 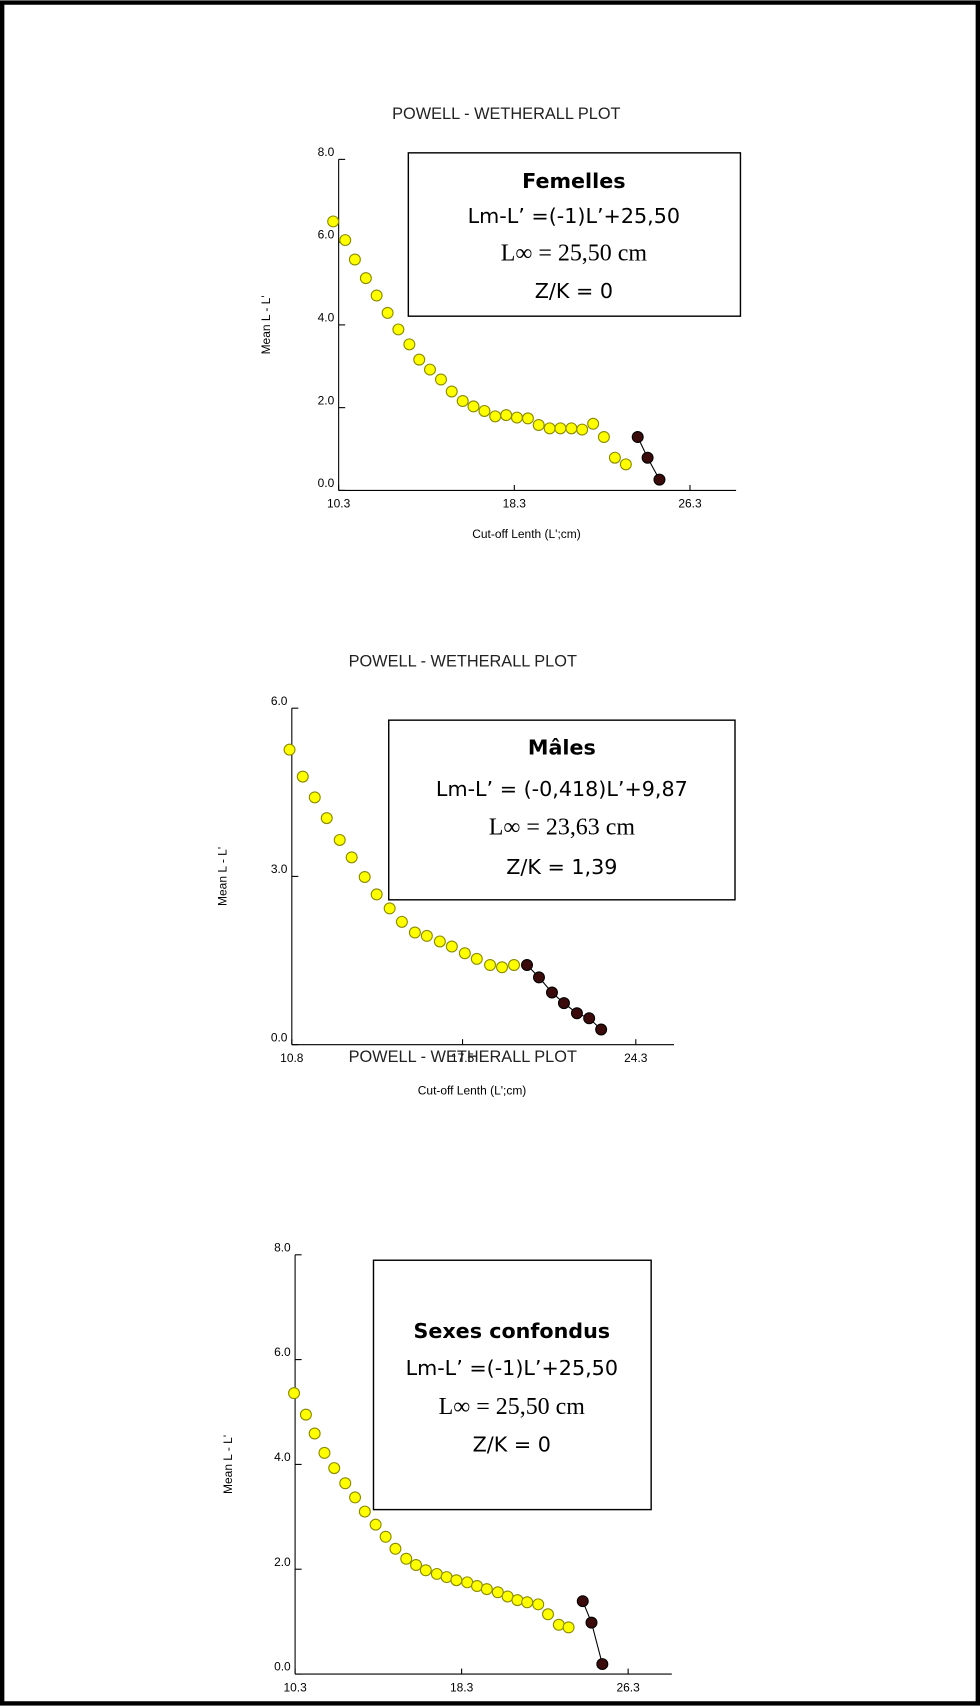 What do you see at coordinates (512, 1444) in the screenshot?
I see `annotation-zk: Z/K = 0` at bounding box center [512, 1444].